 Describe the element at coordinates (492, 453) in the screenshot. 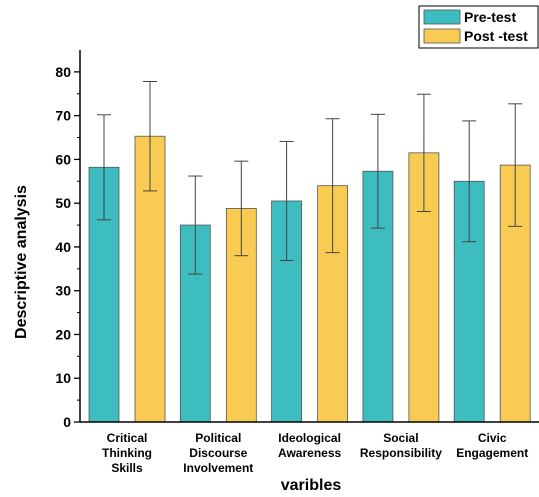

I see `x-tick-label-line: Engagement` at that location.